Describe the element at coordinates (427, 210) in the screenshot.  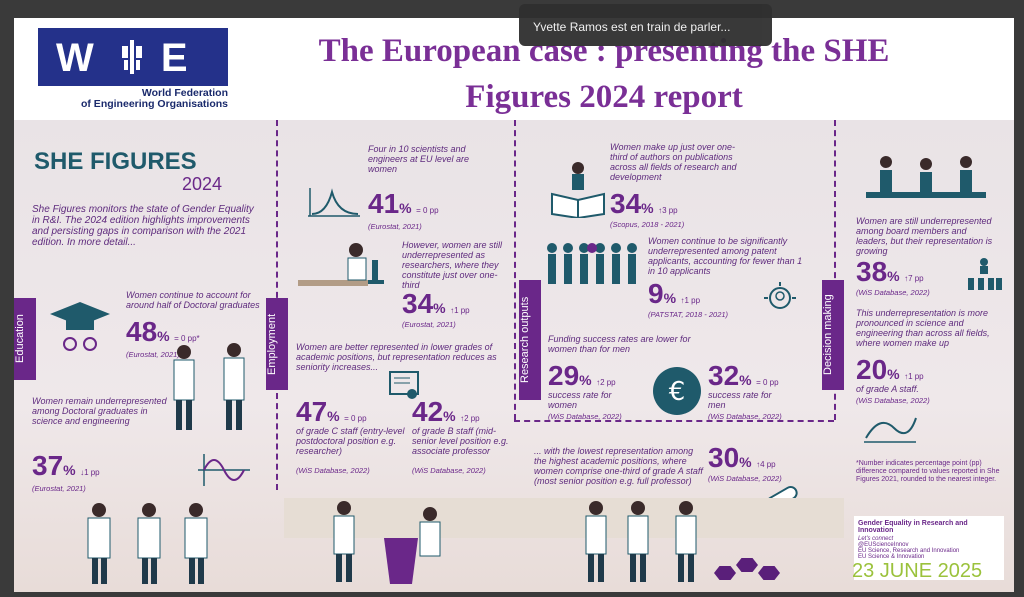
I see `emp1-delta: = 0 pp` at that location.